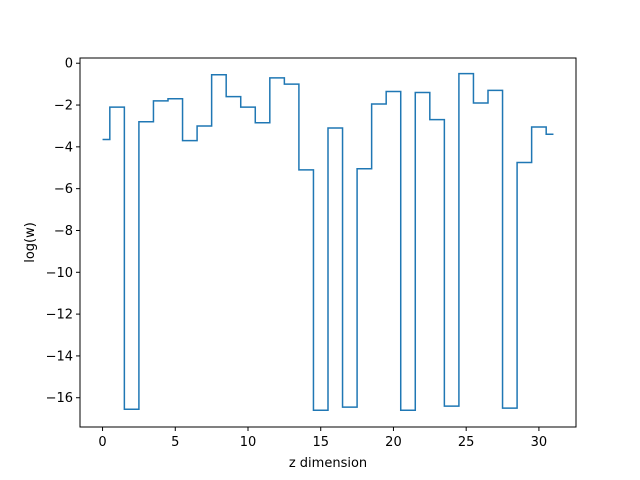  What do you see at coordinates (63, 106) in the screenshot?
I see `y-tick-label: −2` at bounding box center [63, 106].